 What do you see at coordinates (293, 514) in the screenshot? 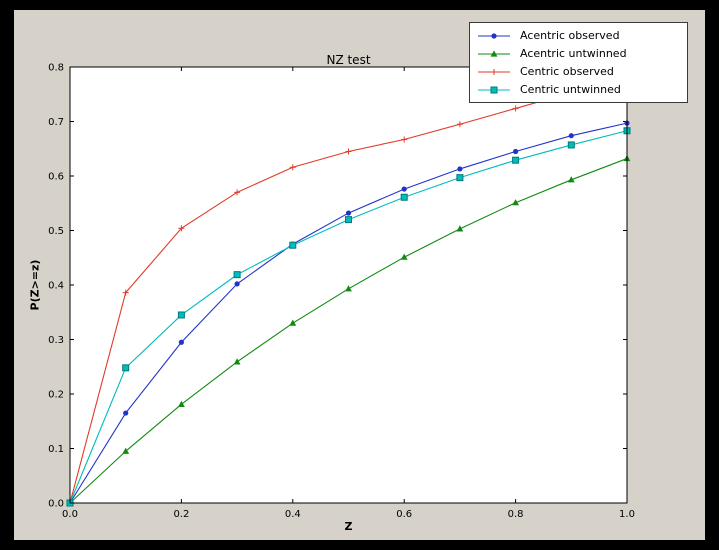
I see `x-tick-label: 0.4` at bounding box center [293, 514].